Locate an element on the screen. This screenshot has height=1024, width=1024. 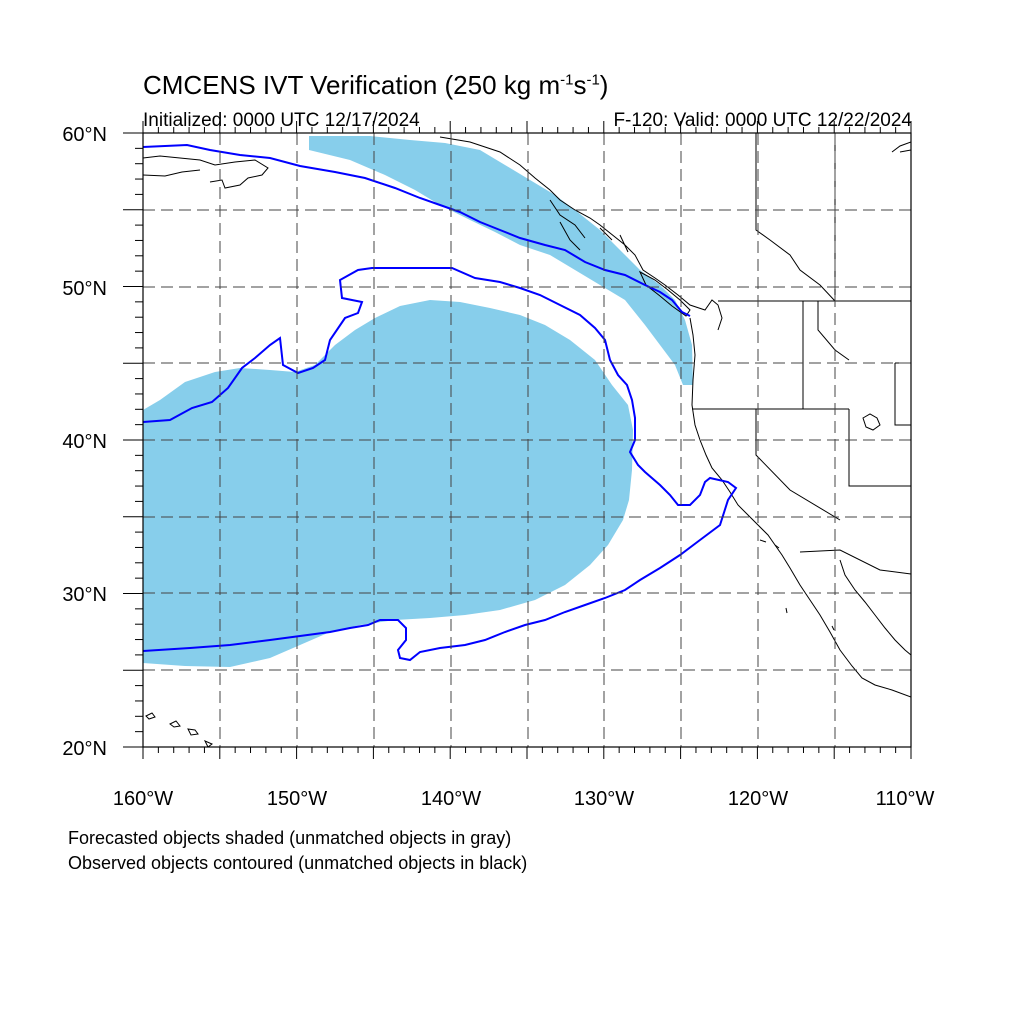
lat-label-40: 40°N is located at coordinates (84, 442).